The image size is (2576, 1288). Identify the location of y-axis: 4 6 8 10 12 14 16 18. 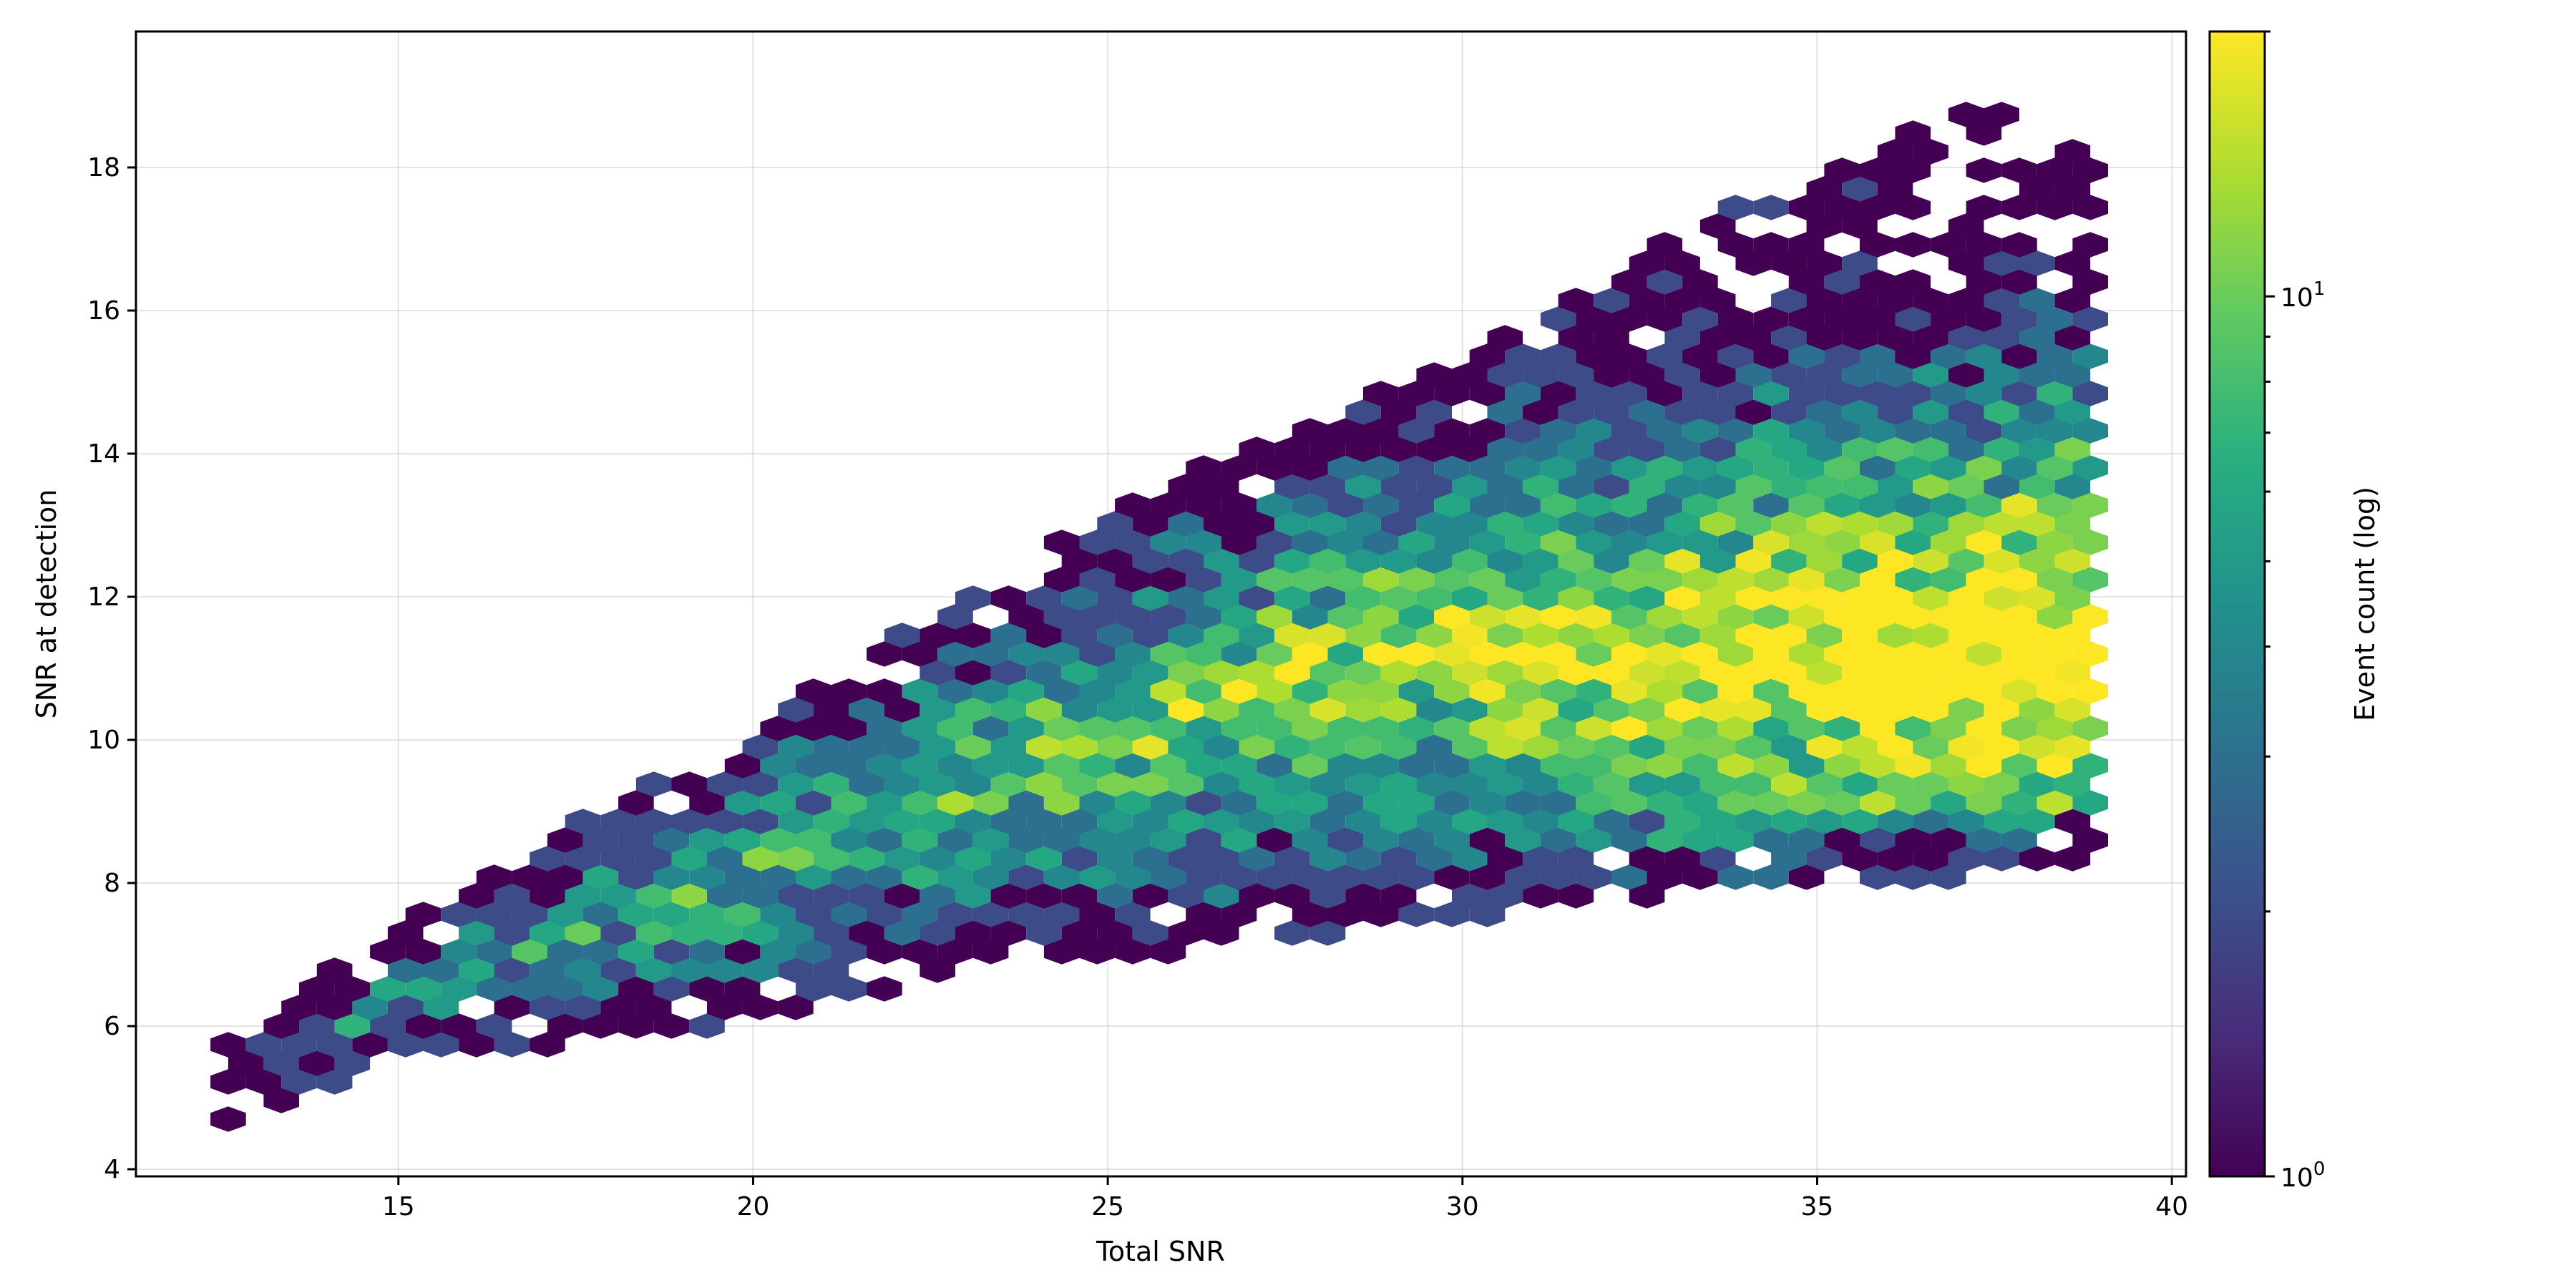
(111, 668).